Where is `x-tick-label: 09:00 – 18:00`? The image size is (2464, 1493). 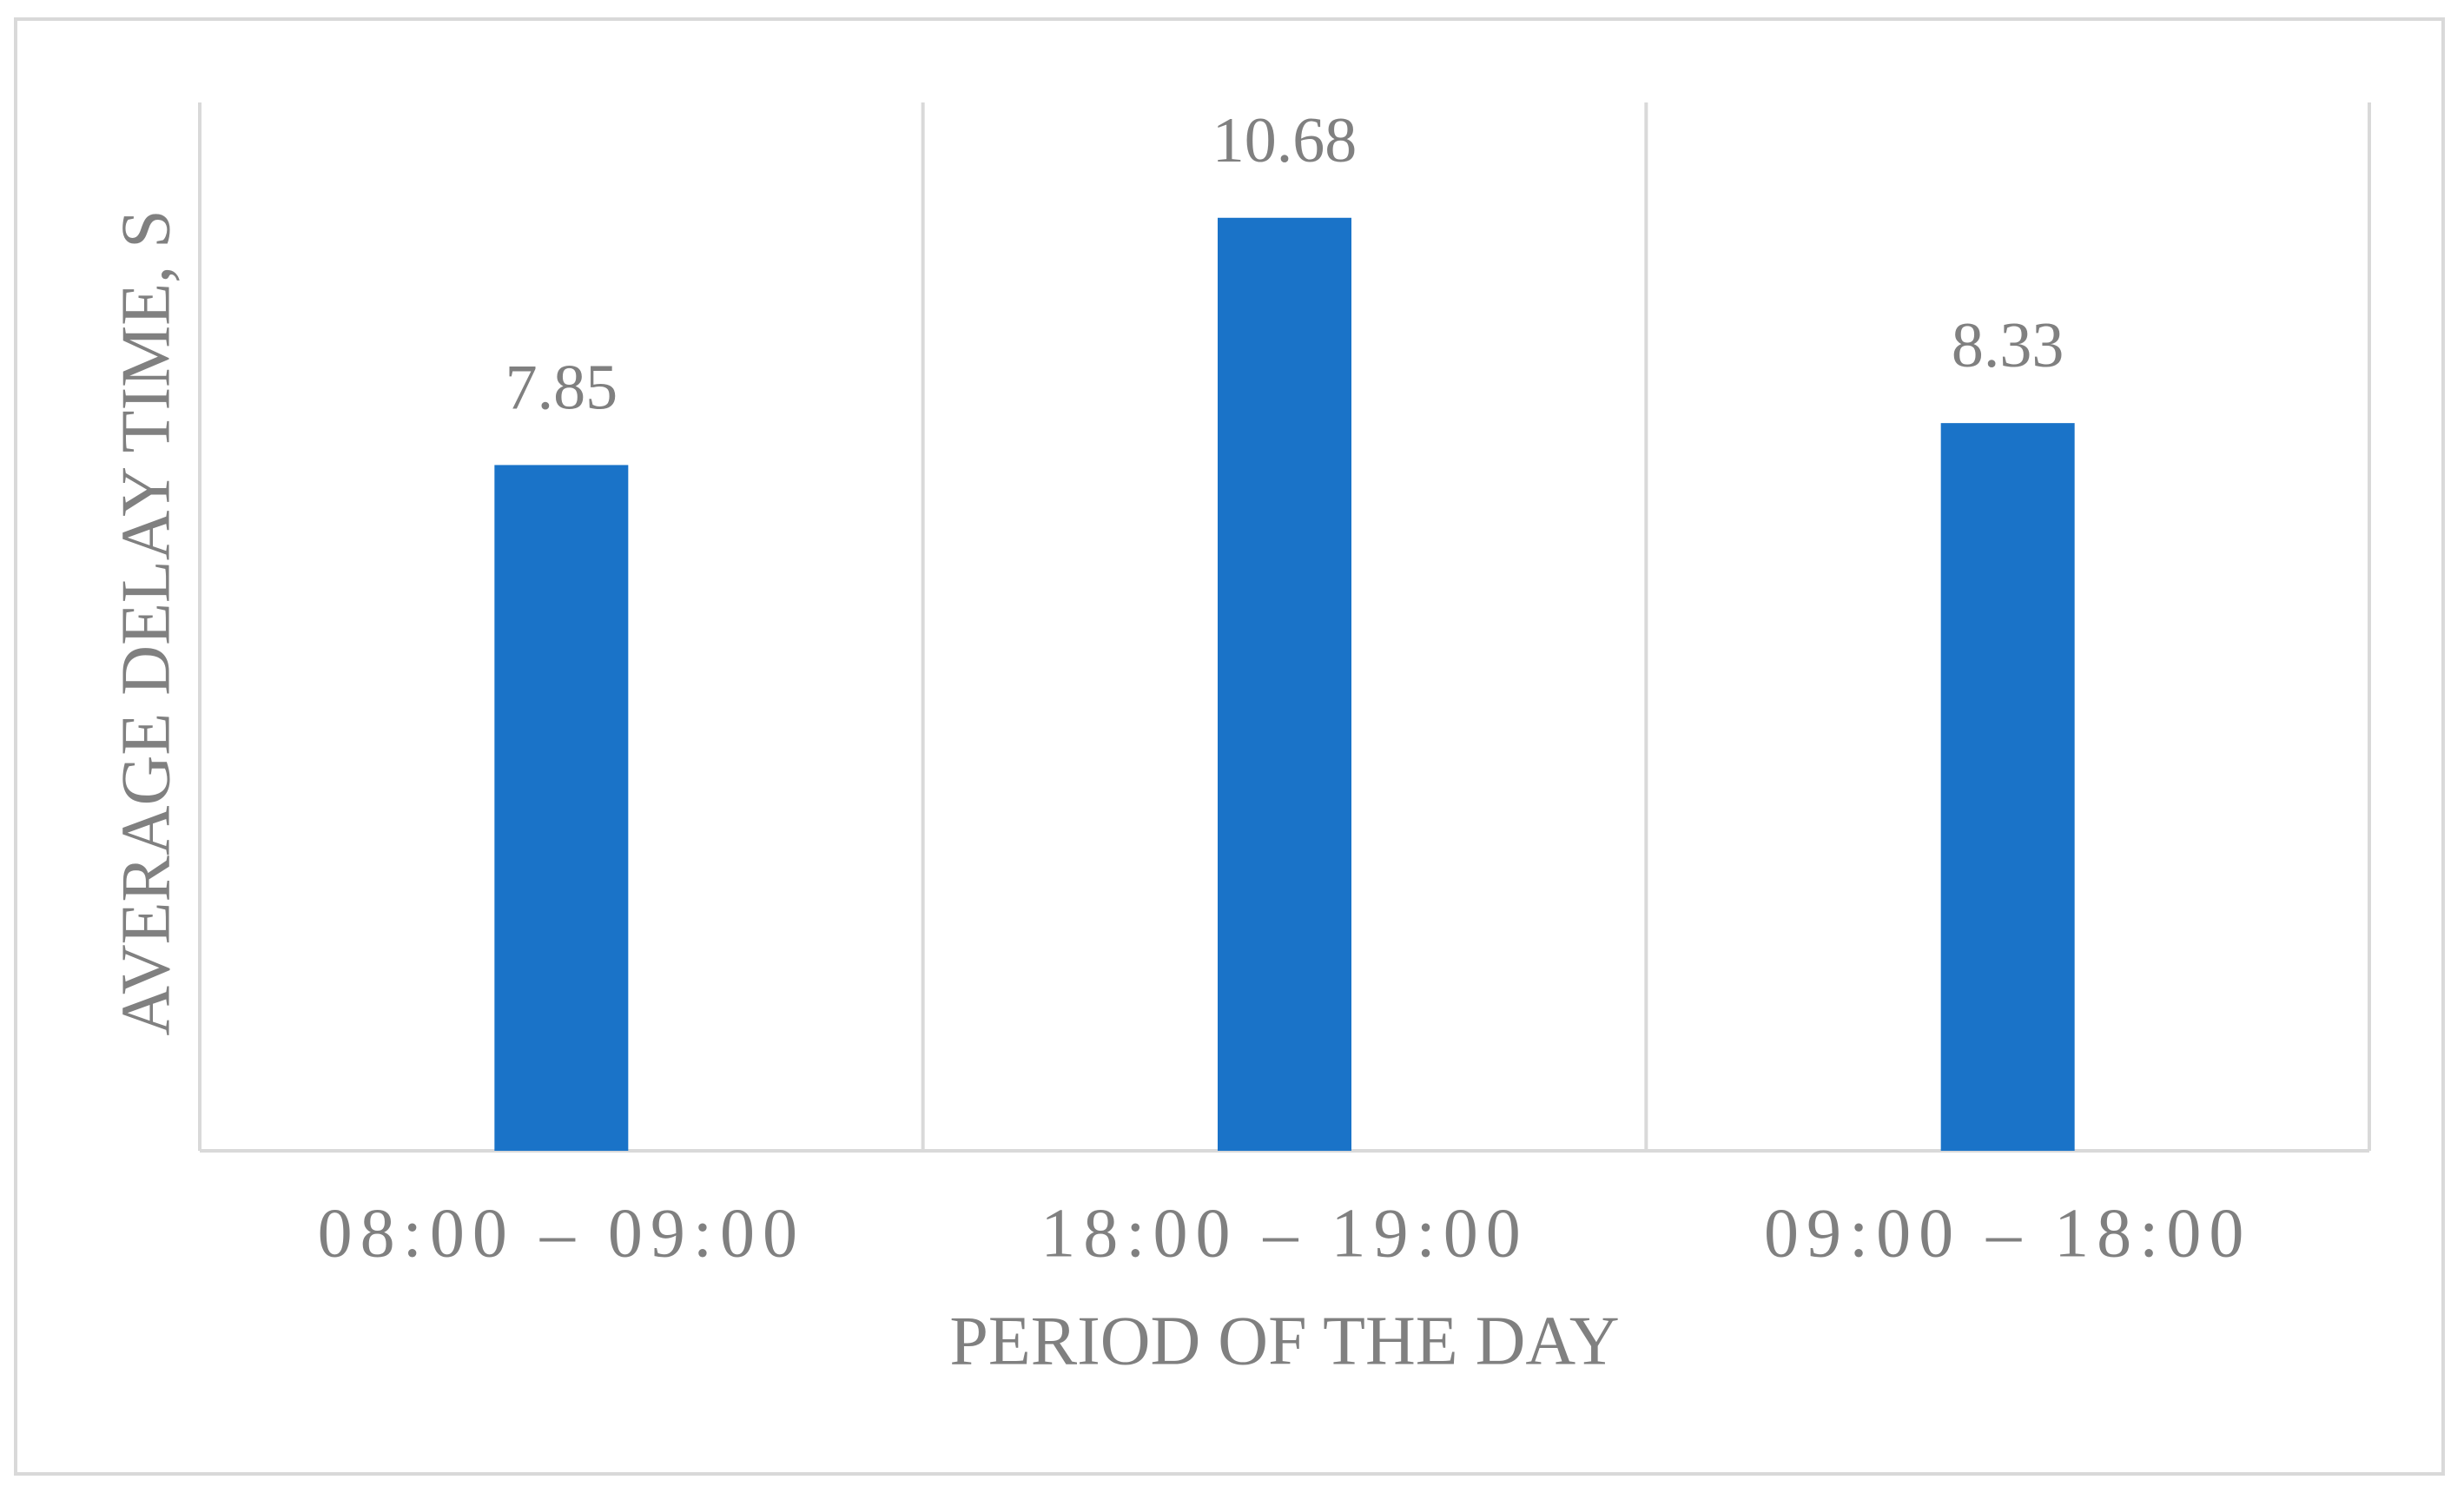 x-tick-label: 09:00 – 18:00 is located at coordinates (2007, 1233).